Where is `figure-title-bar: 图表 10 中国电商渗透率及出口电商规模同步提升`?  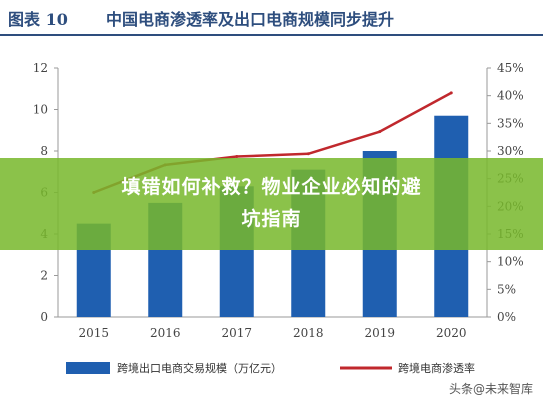 figure-title-bar: 图表 10 中国电商渗透率及出口电商规模同步提升 is located at coordinates (271, 16).